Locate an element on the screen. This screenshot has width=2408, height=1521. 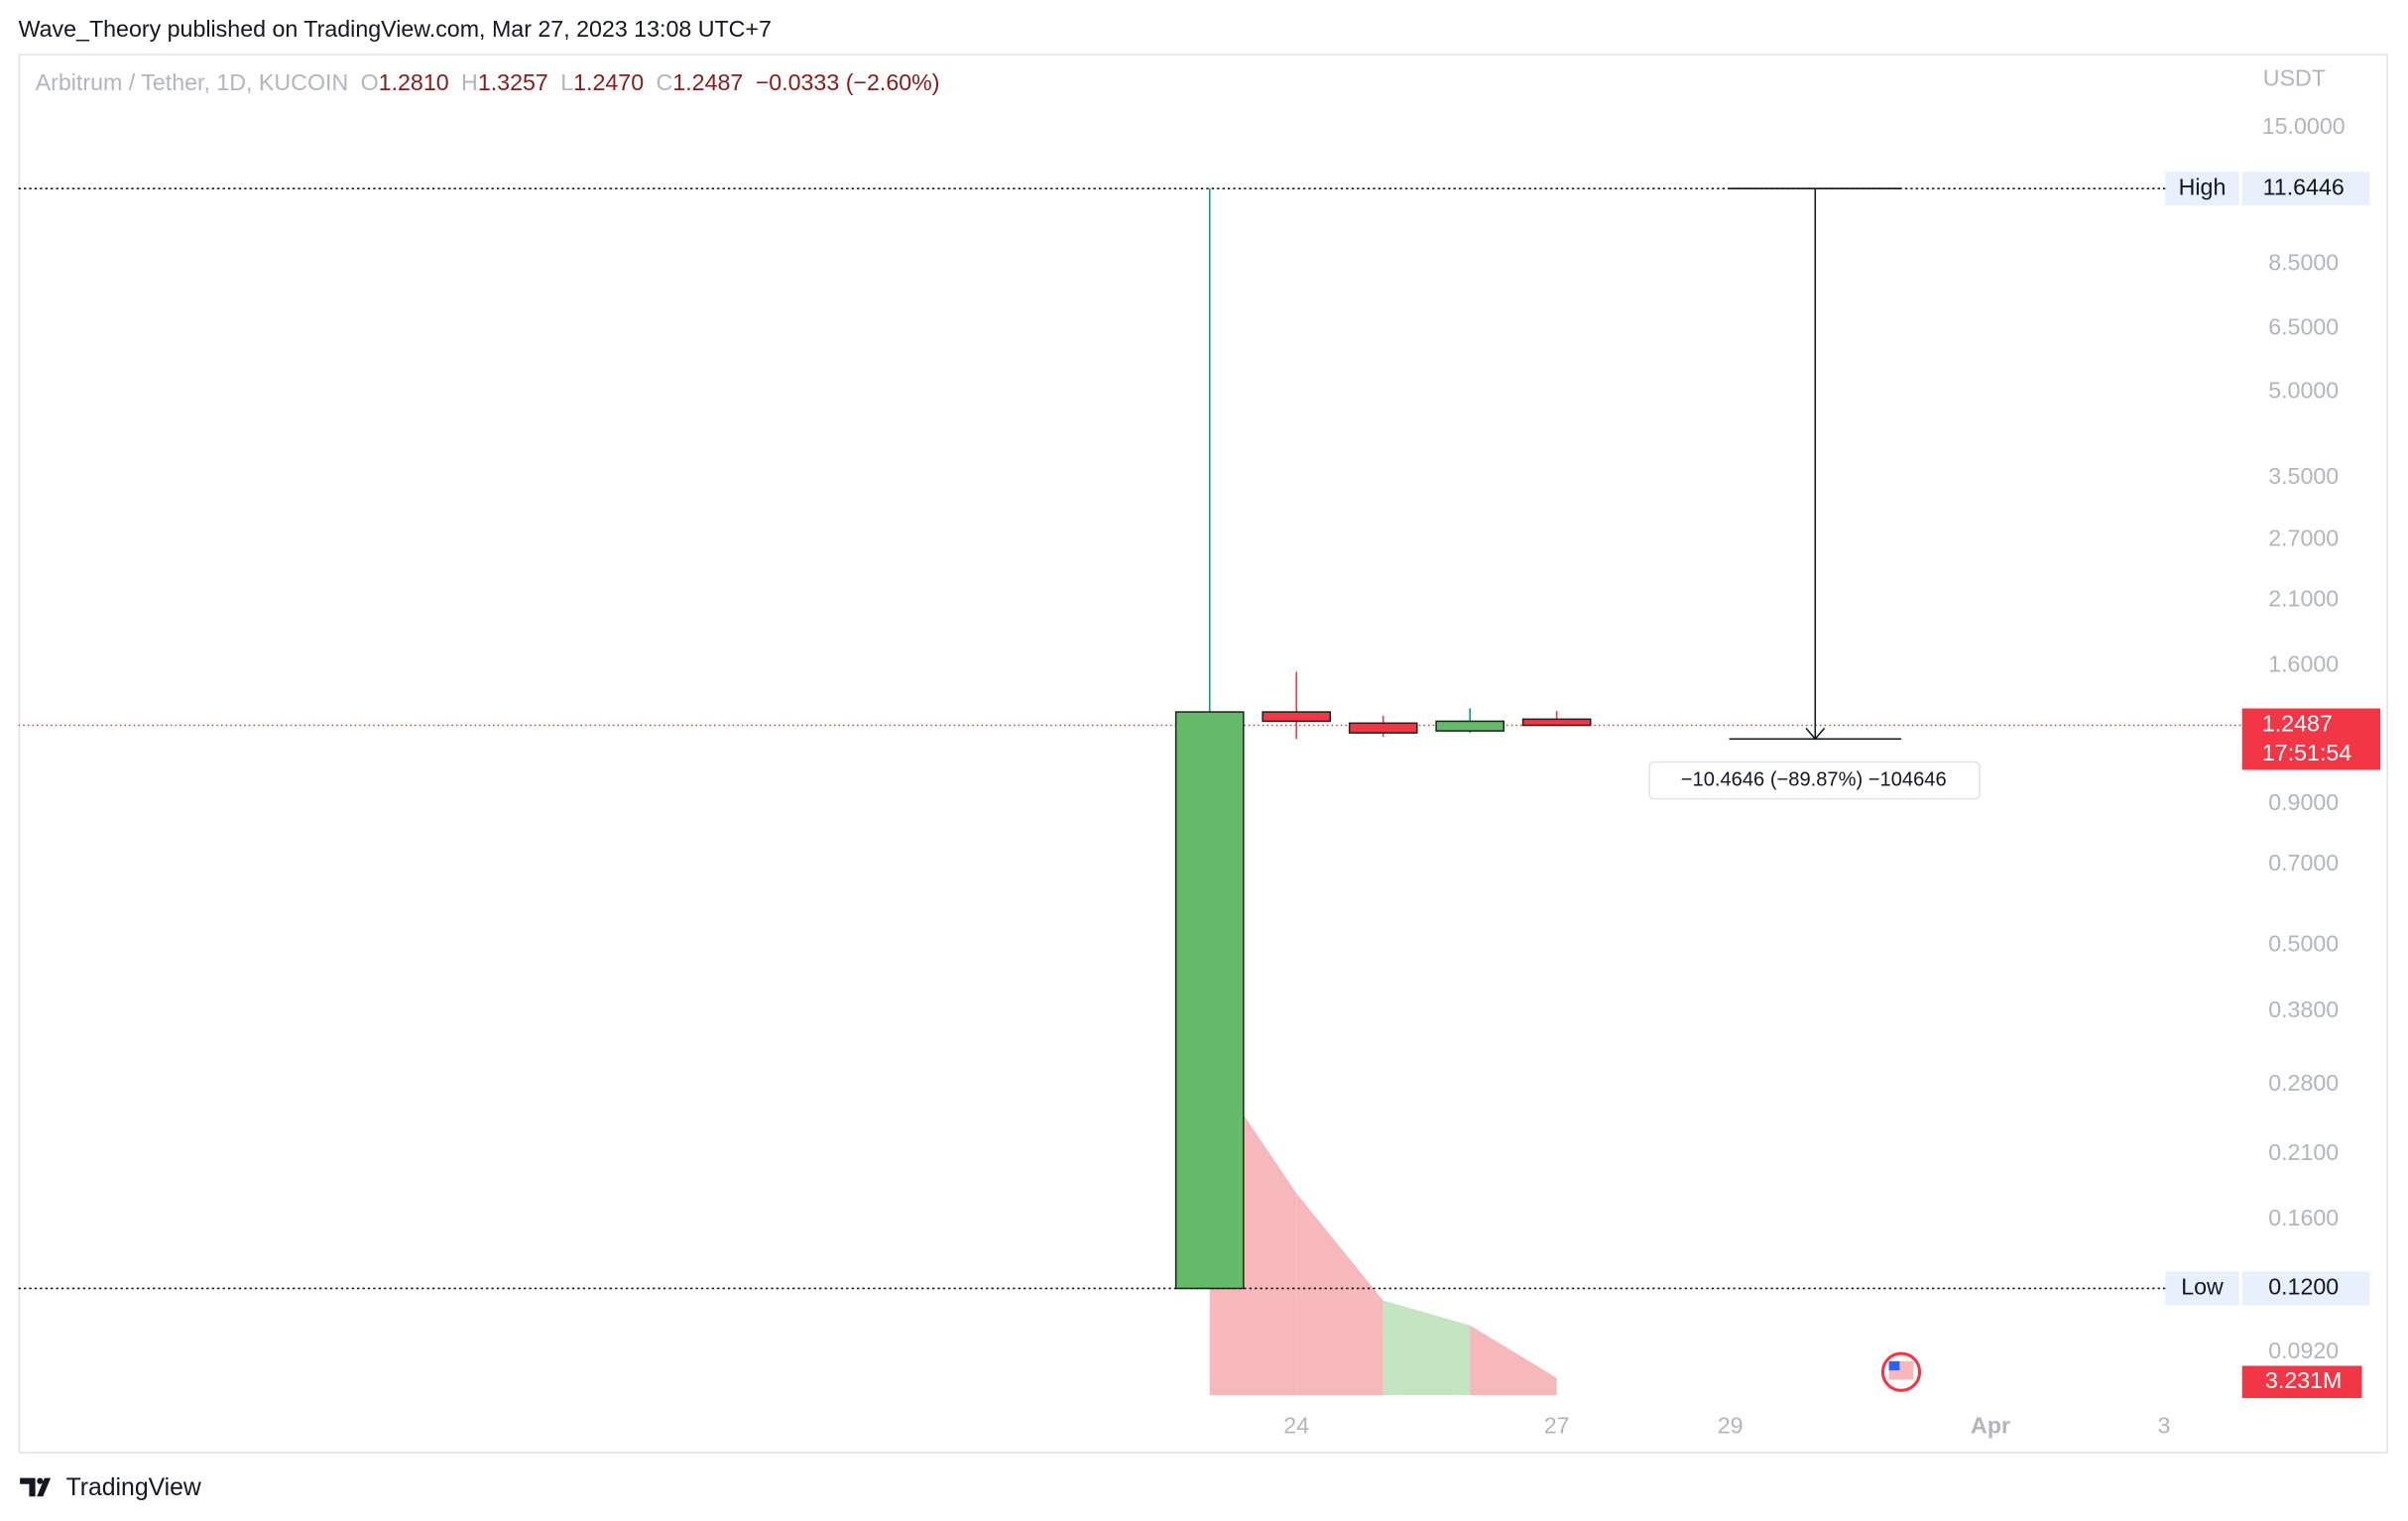
legend-value: 1.2810 is located at coordinates (414, 82).